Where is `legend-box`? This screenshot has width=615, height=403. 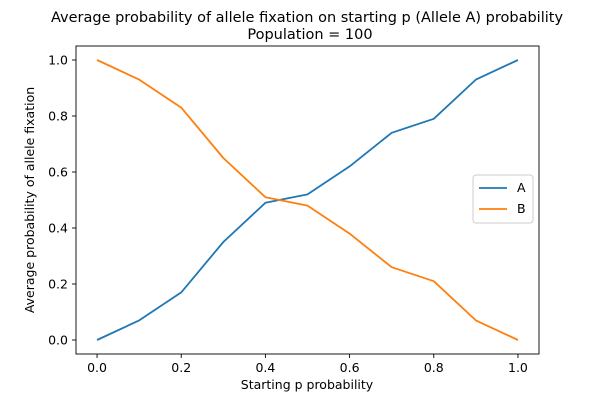
legend-box is located at coordinates (503, 199).